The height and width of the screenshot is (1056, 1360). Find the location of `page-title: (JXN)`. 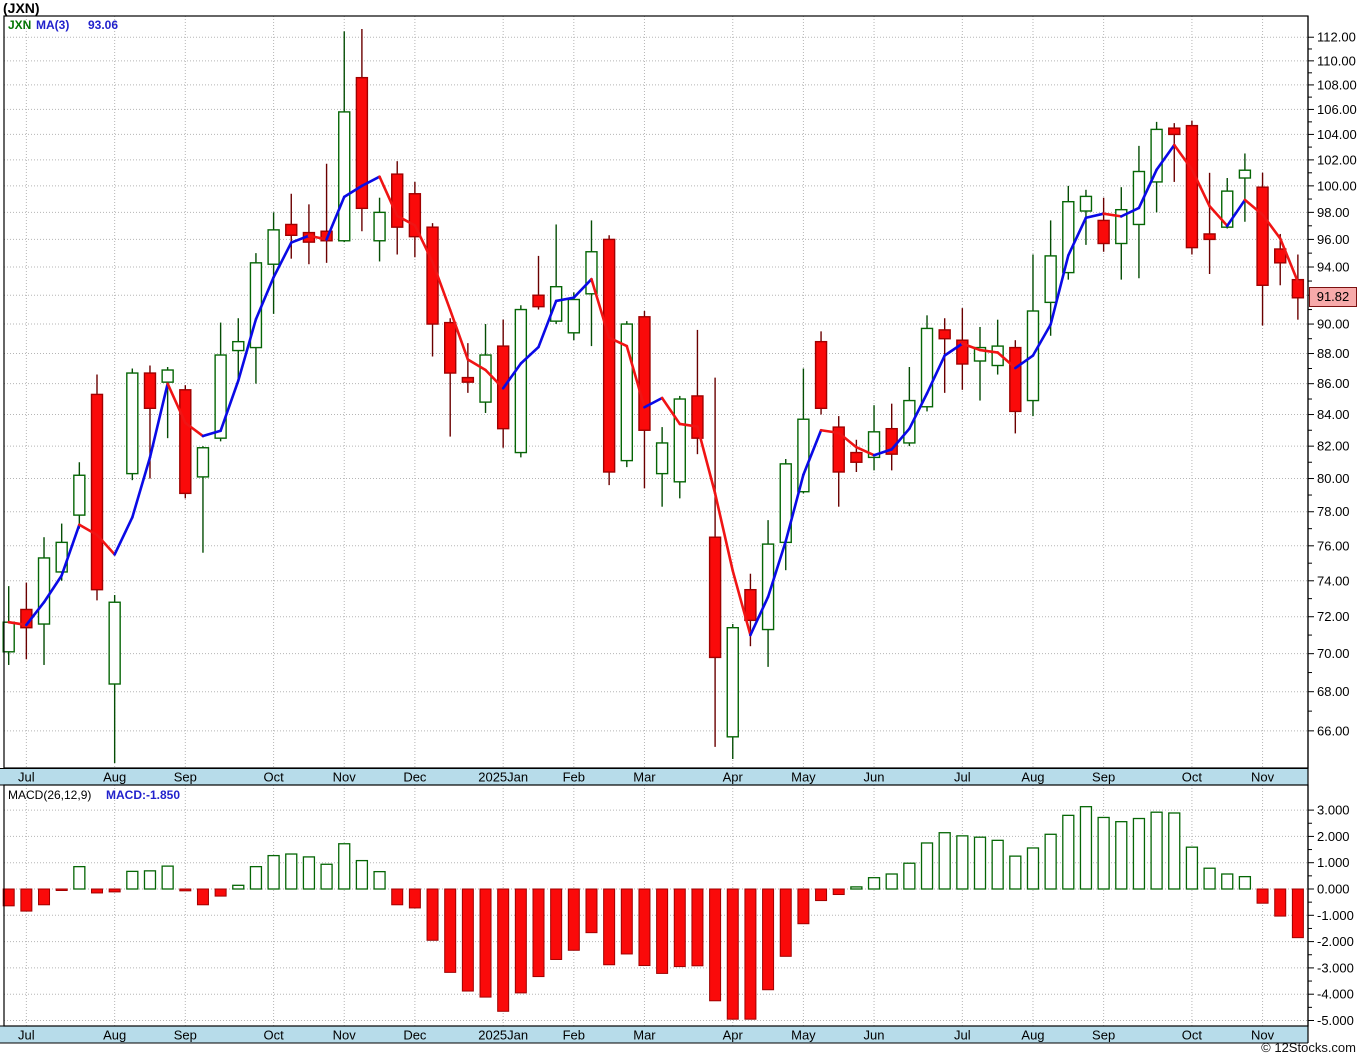

page-title: (JXN) is located at coordinates (21, 8).